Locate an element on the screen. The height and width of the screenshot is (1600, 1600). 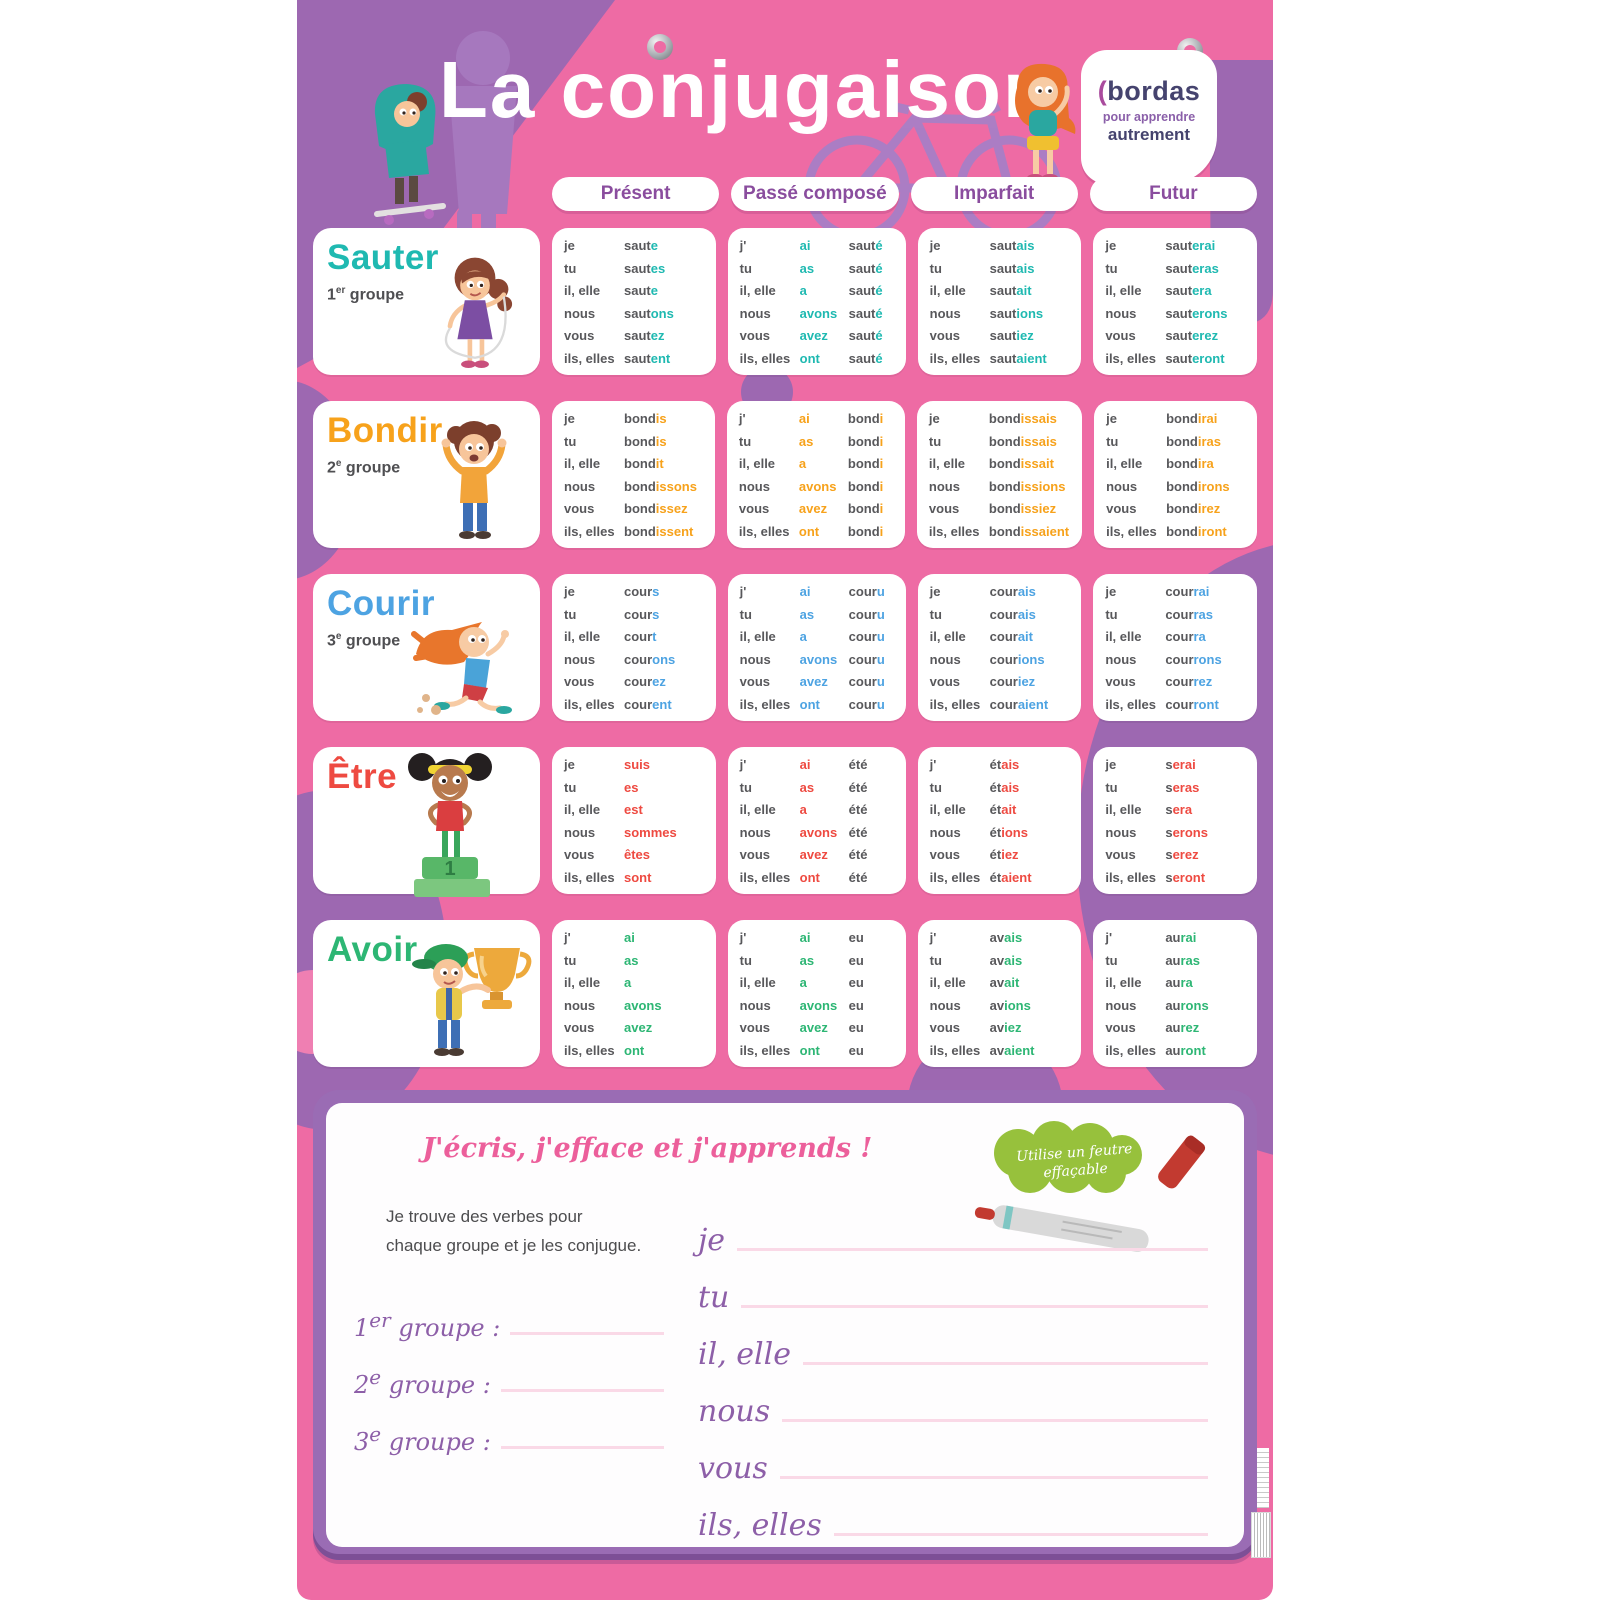
conjugation-line: il, elle bondit is located at coordinates (635, 463).